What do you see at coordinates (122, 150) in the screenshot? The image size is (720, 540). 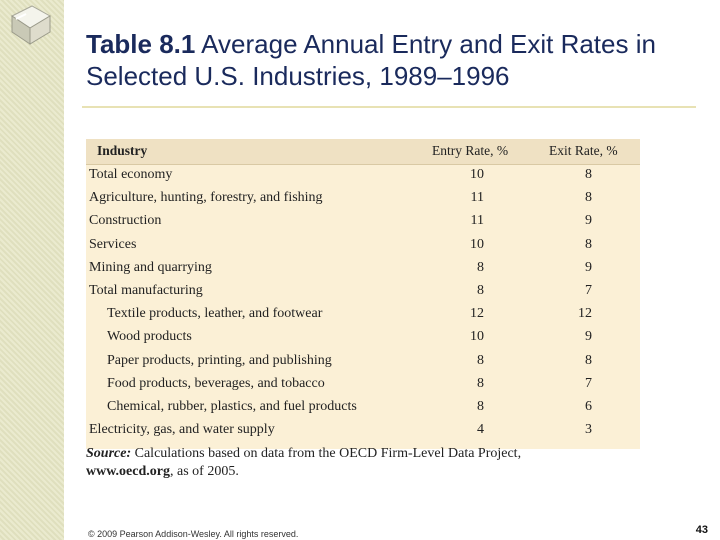 I see `header-industry: Industry` at bounding box center [122, 150].